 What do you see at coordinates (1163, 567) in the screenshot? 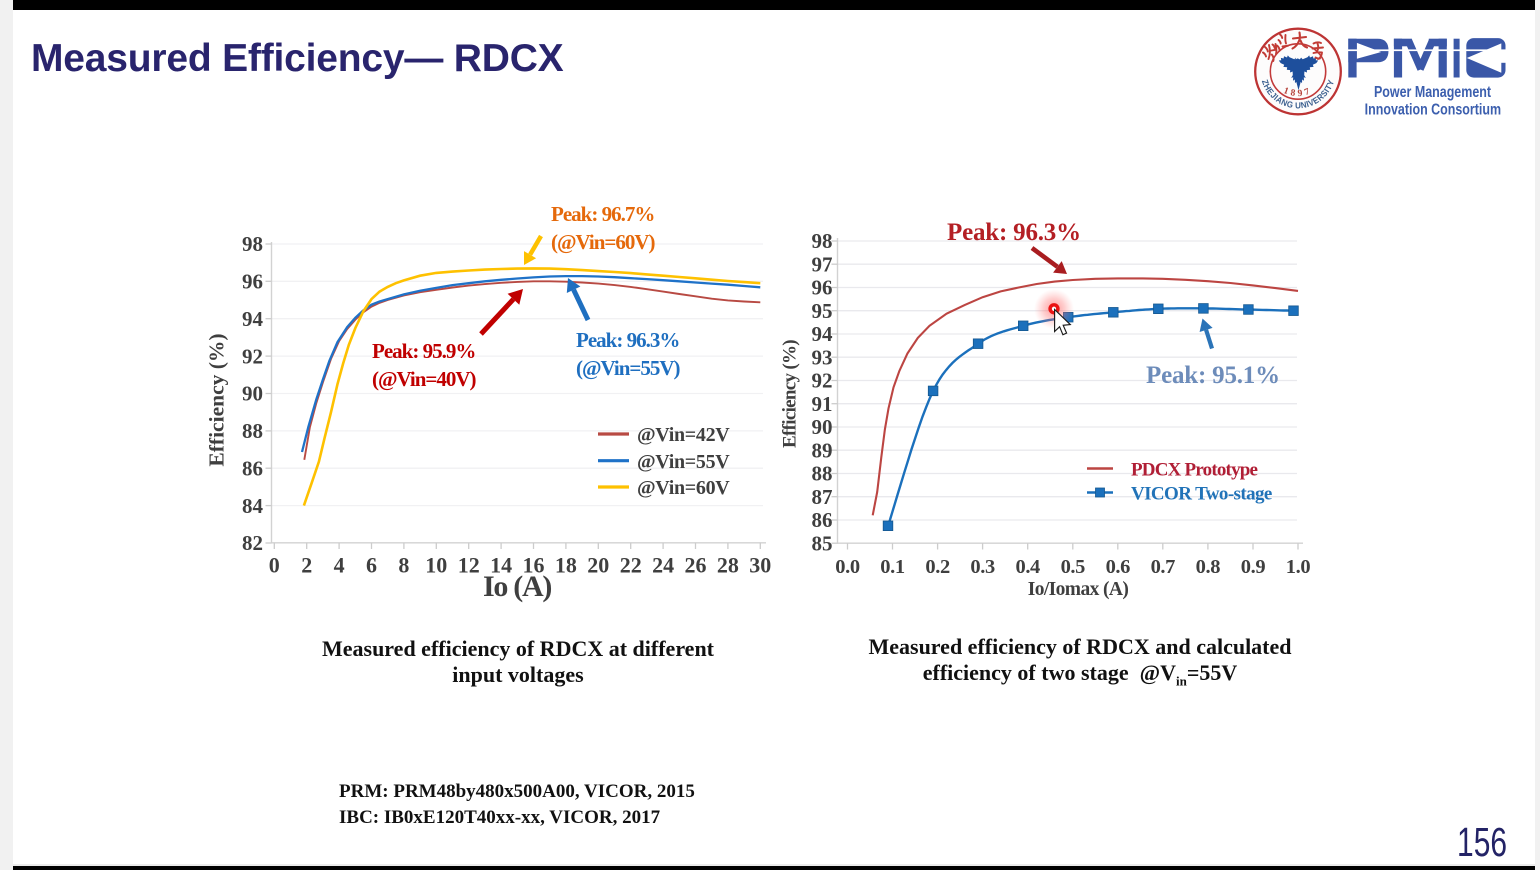
I see `svg-text: 0.7` at bounding box center [1163, 567].